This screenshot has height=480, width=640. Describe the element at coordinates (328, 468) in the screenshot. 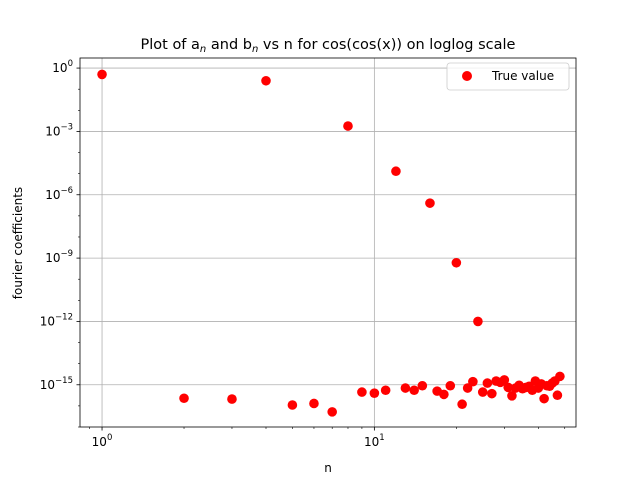

I see `x-axis-label: n` at that location.